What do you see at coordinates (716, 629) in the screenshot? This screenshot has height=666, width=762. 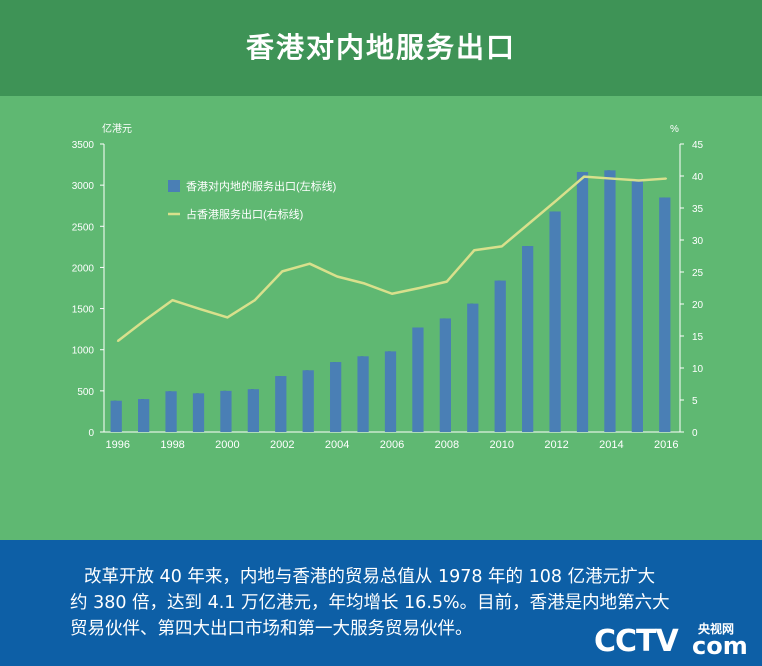 I see `logo-site-text: 央视网` at bounding box center [716, 629].